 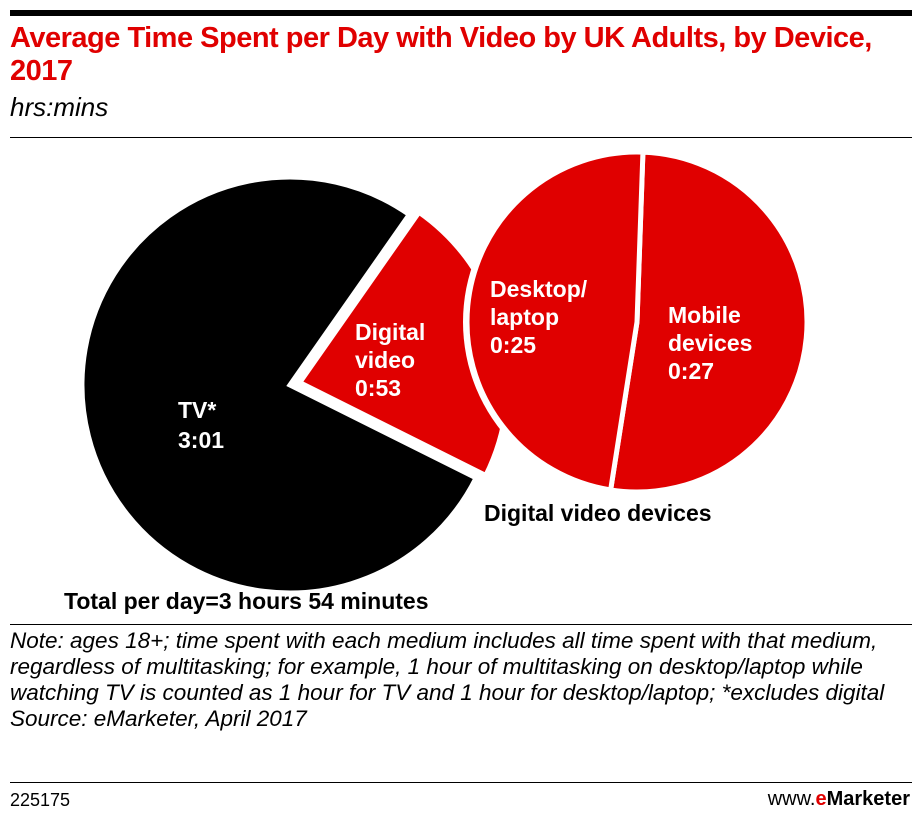 What do you see at coordinates (40, 800) in the screenshot?
I see `chart-id: 225175` at bounding box center [40, 800].